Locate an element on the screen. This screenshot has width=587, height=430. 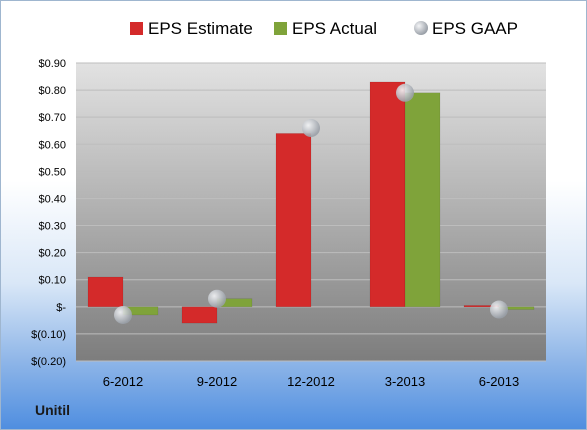
legend-label: EPS GAAP is located at coordinates (475, 28).